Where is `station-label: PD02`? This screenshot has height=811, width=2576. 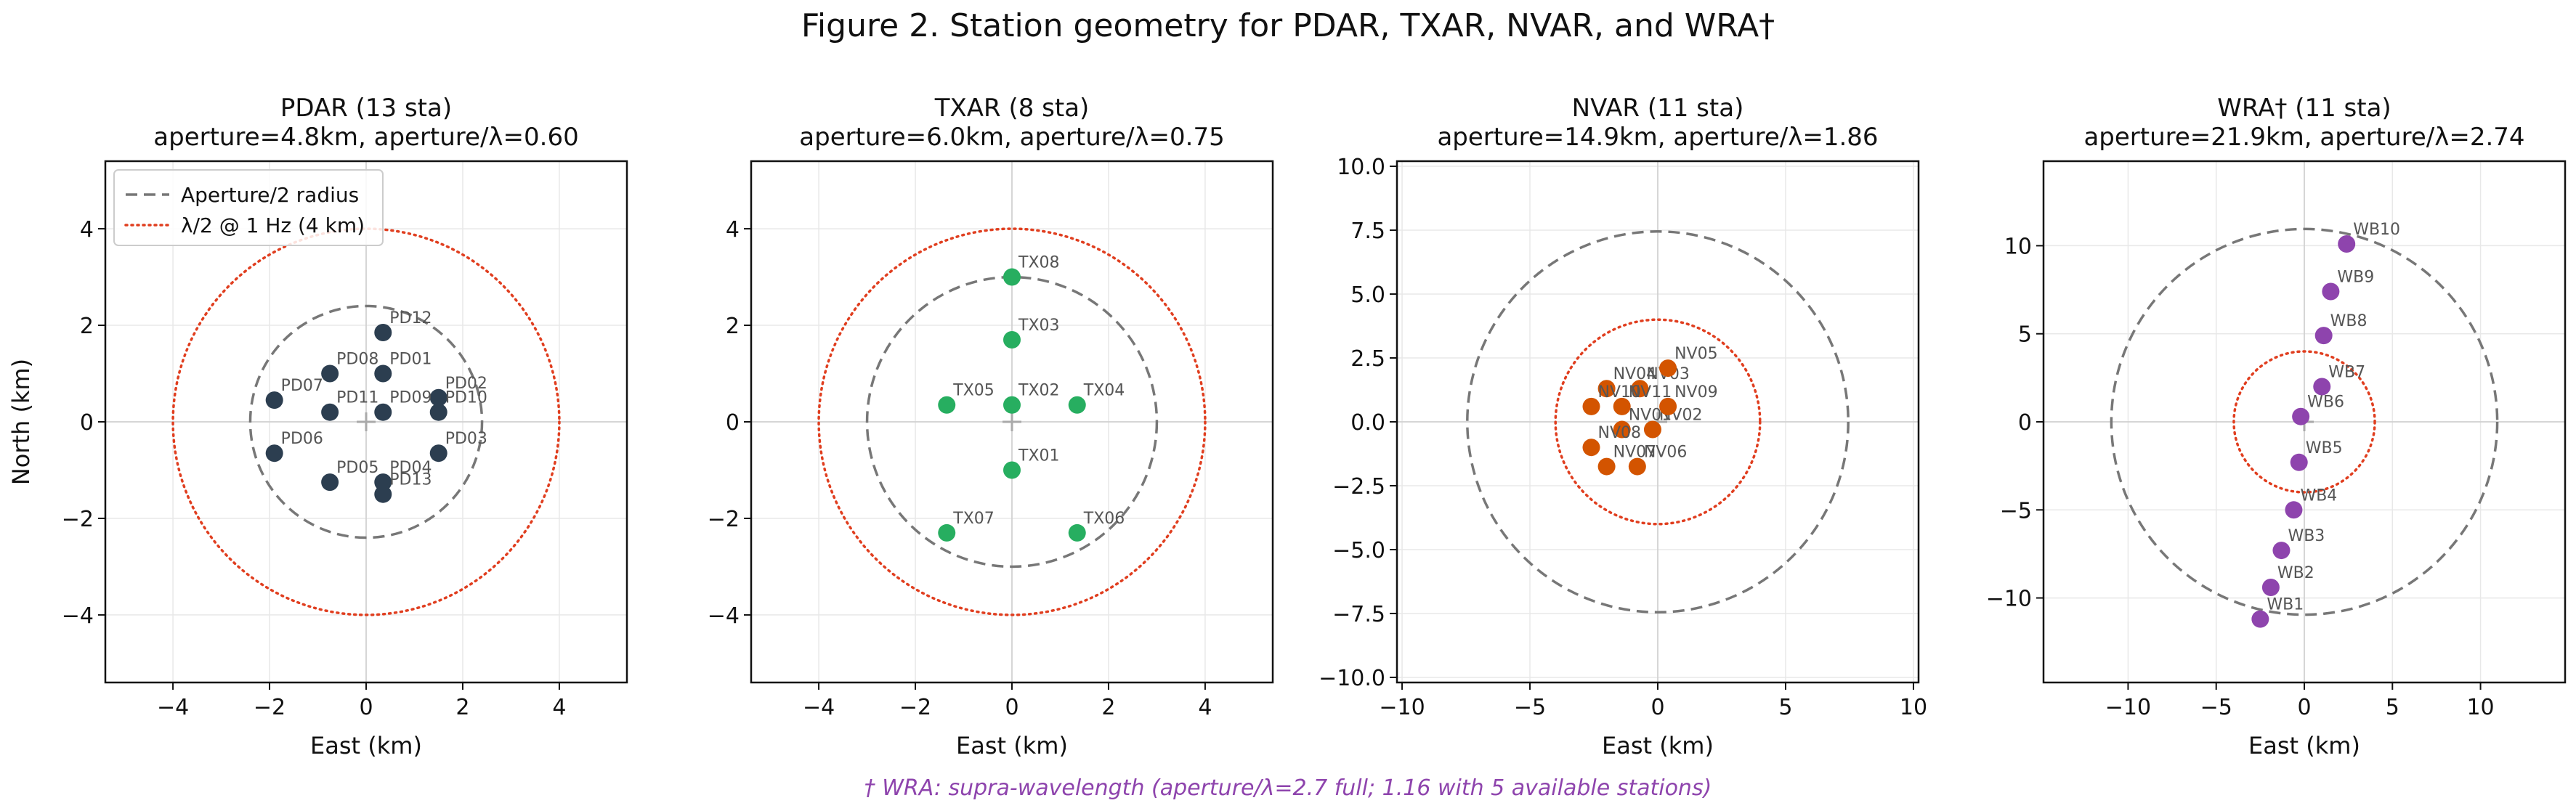
station-label: PD02 is located at coordinates (466, 384).